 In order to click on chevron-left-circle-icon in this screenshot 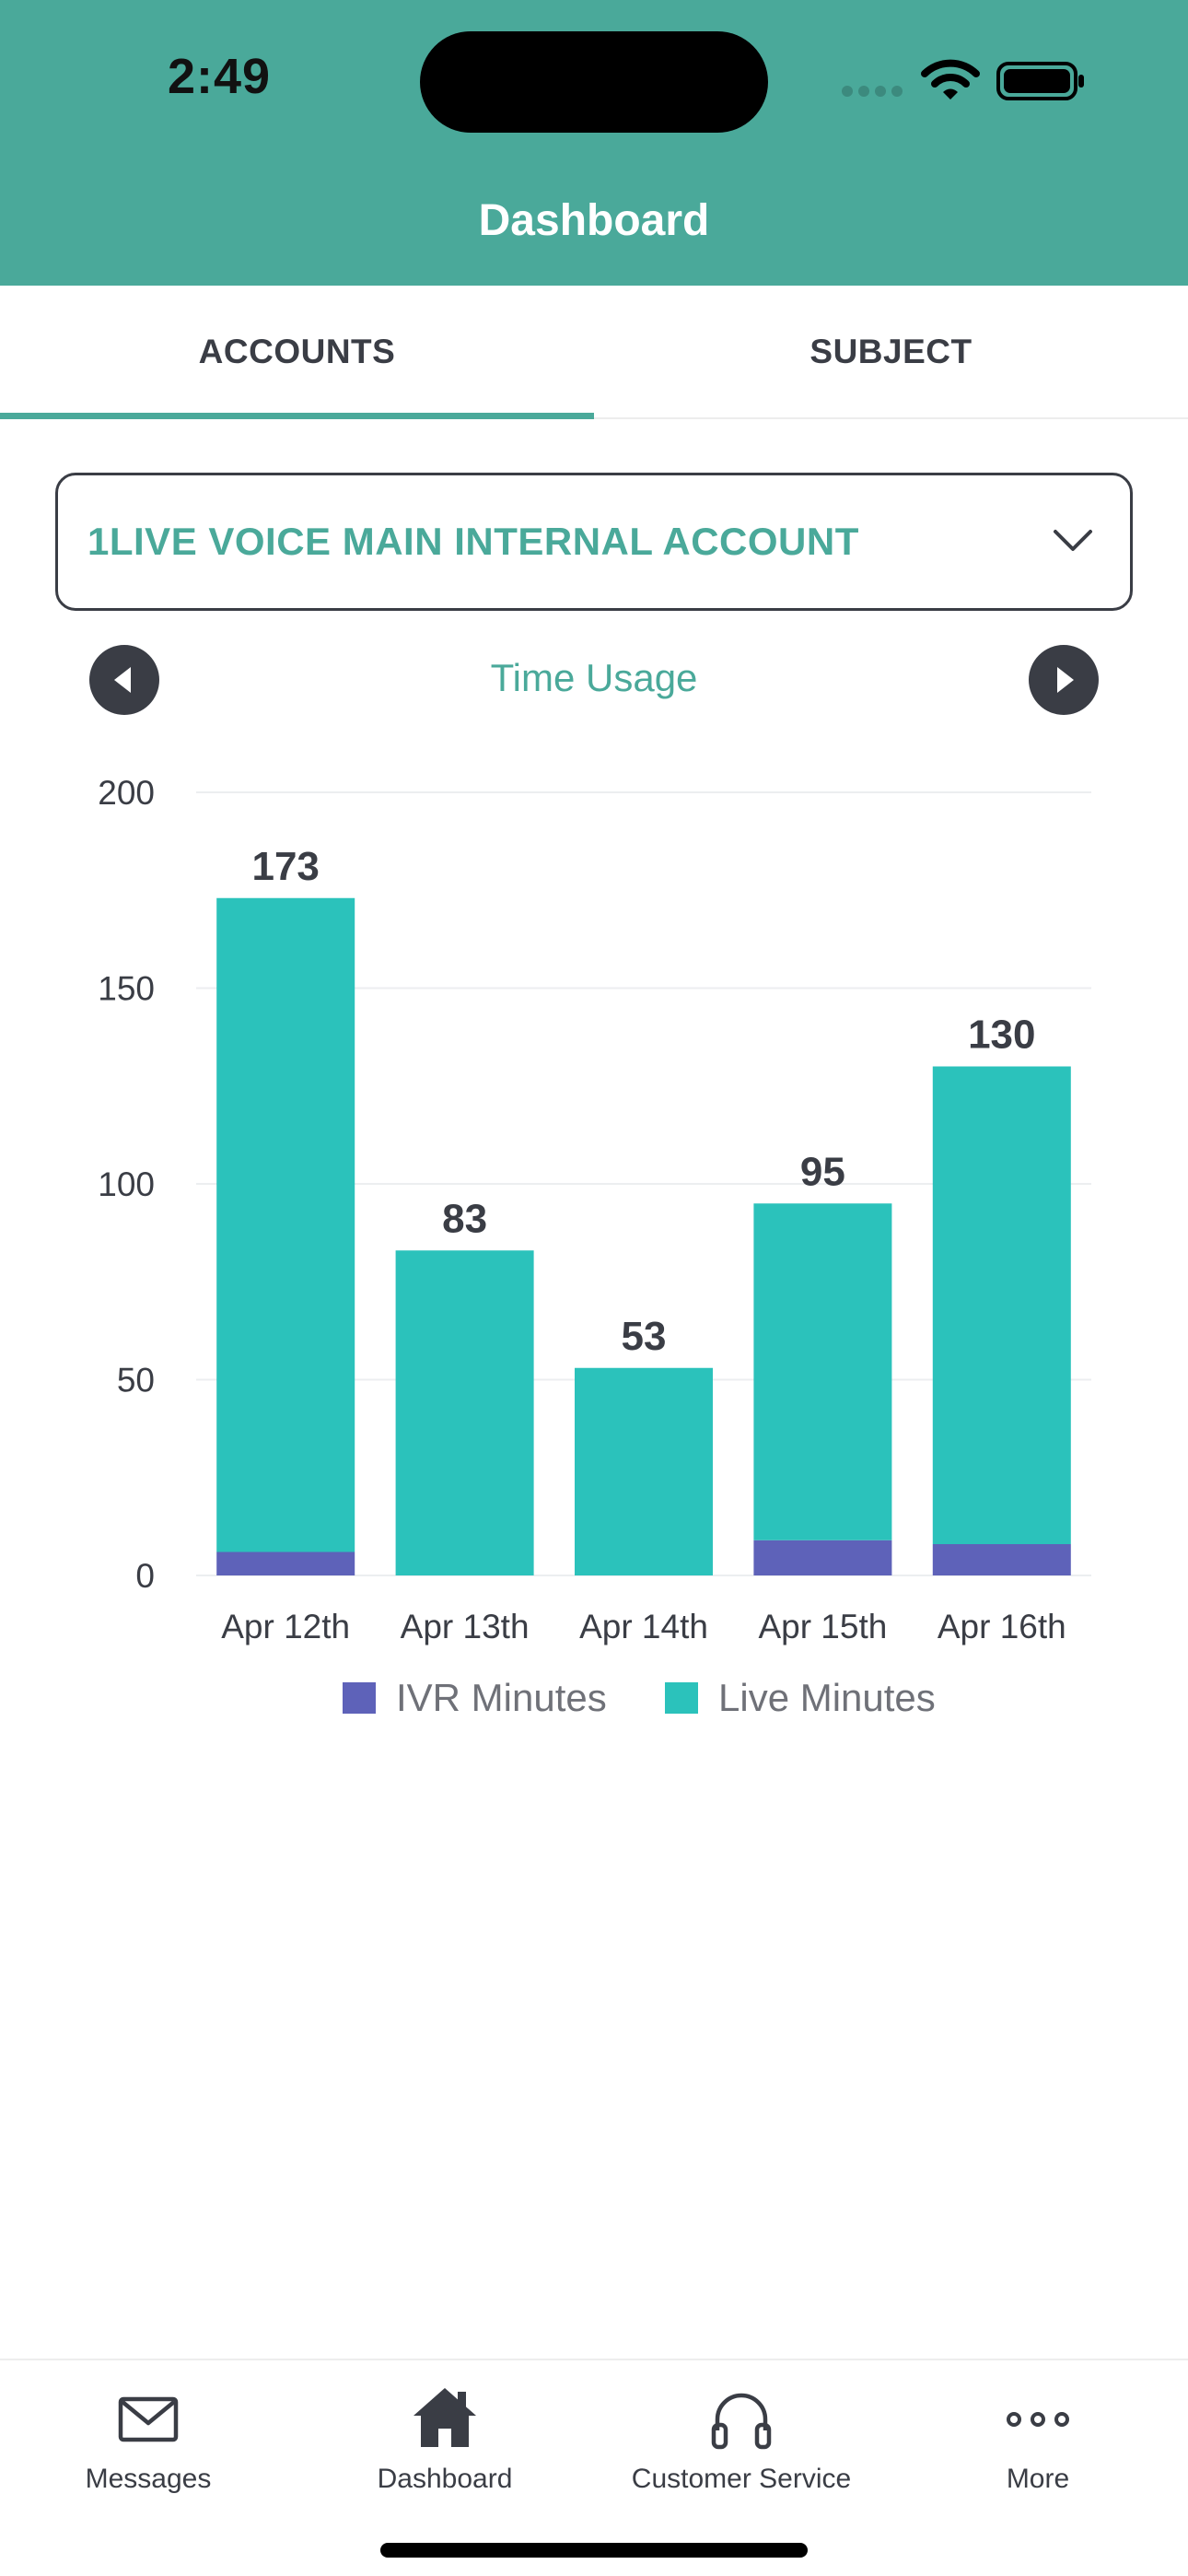, I will do `click(122, 680)`.